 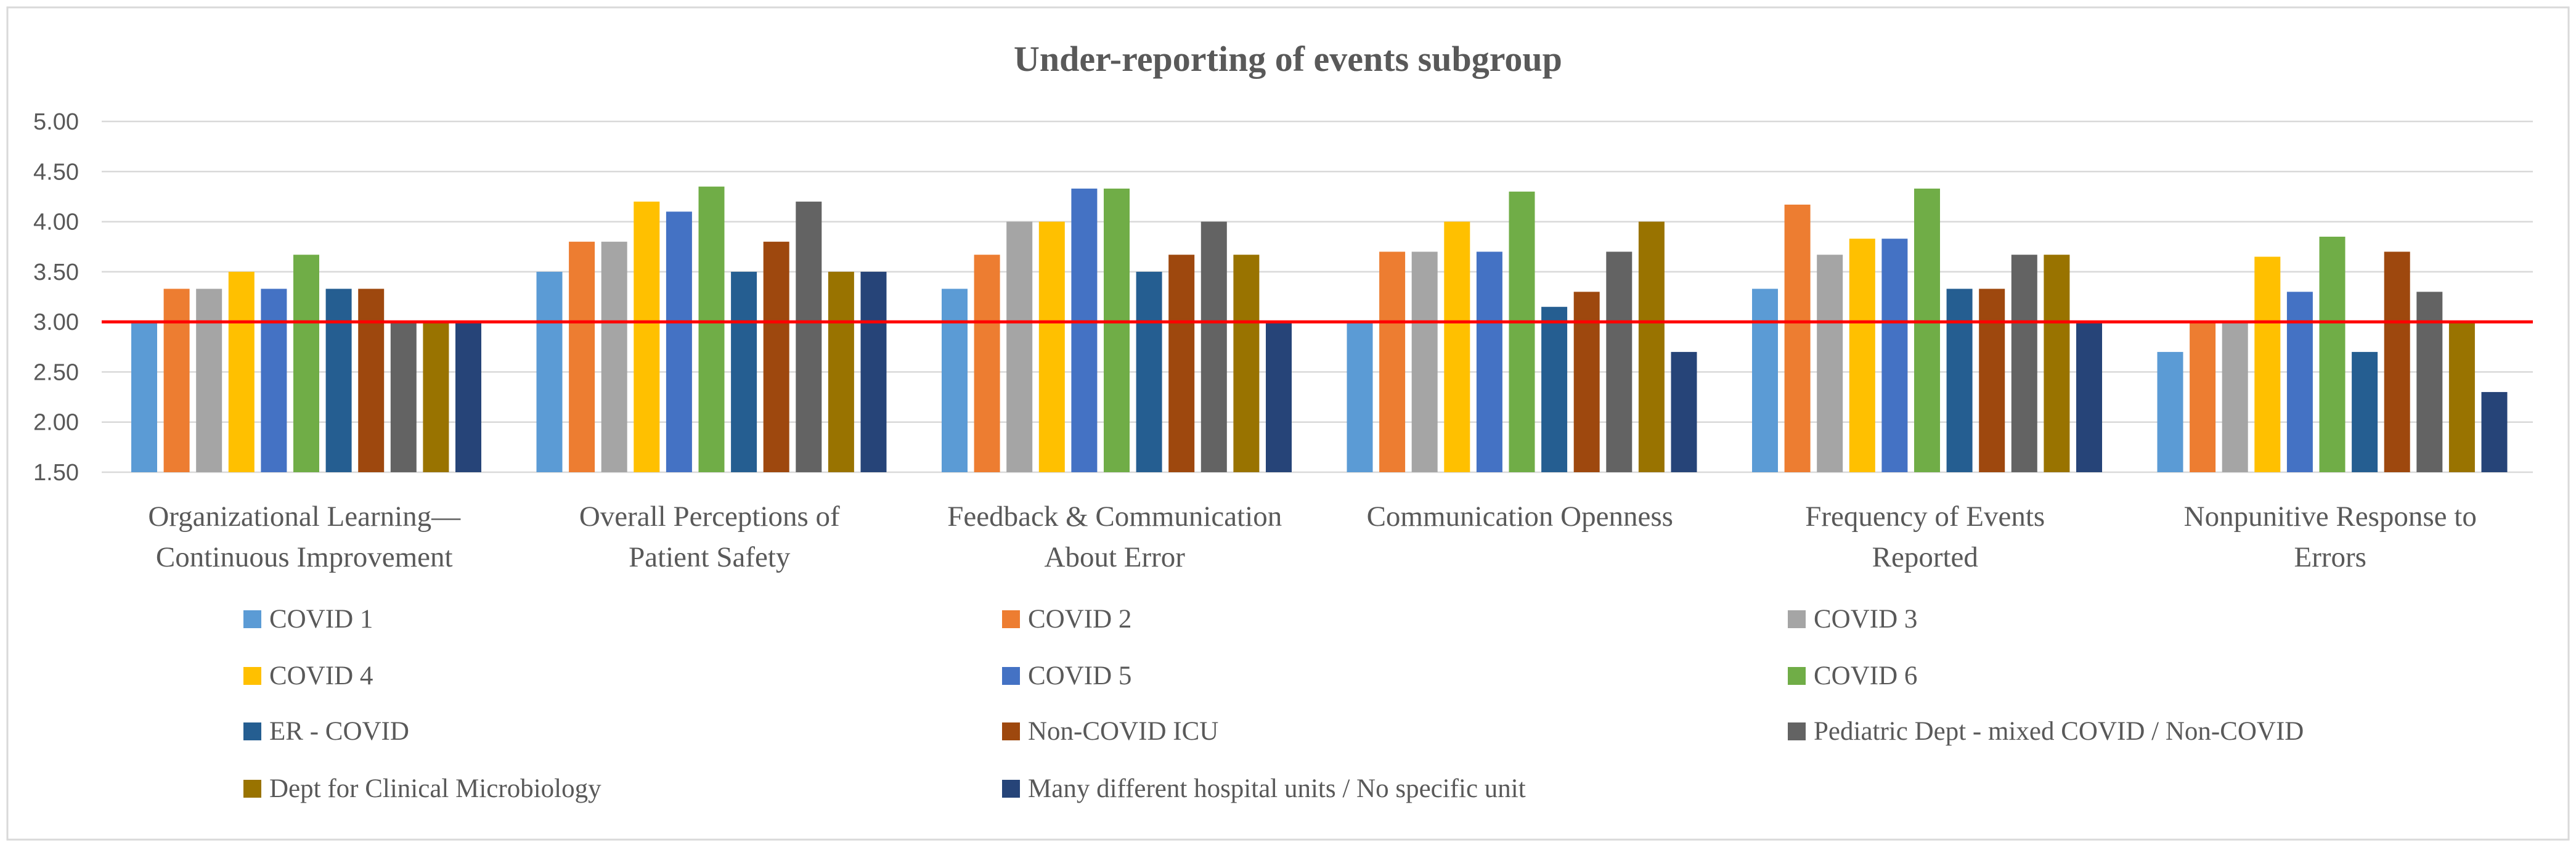 I want to click on legend-label: COVID 6, so click(x=1866, y=675).